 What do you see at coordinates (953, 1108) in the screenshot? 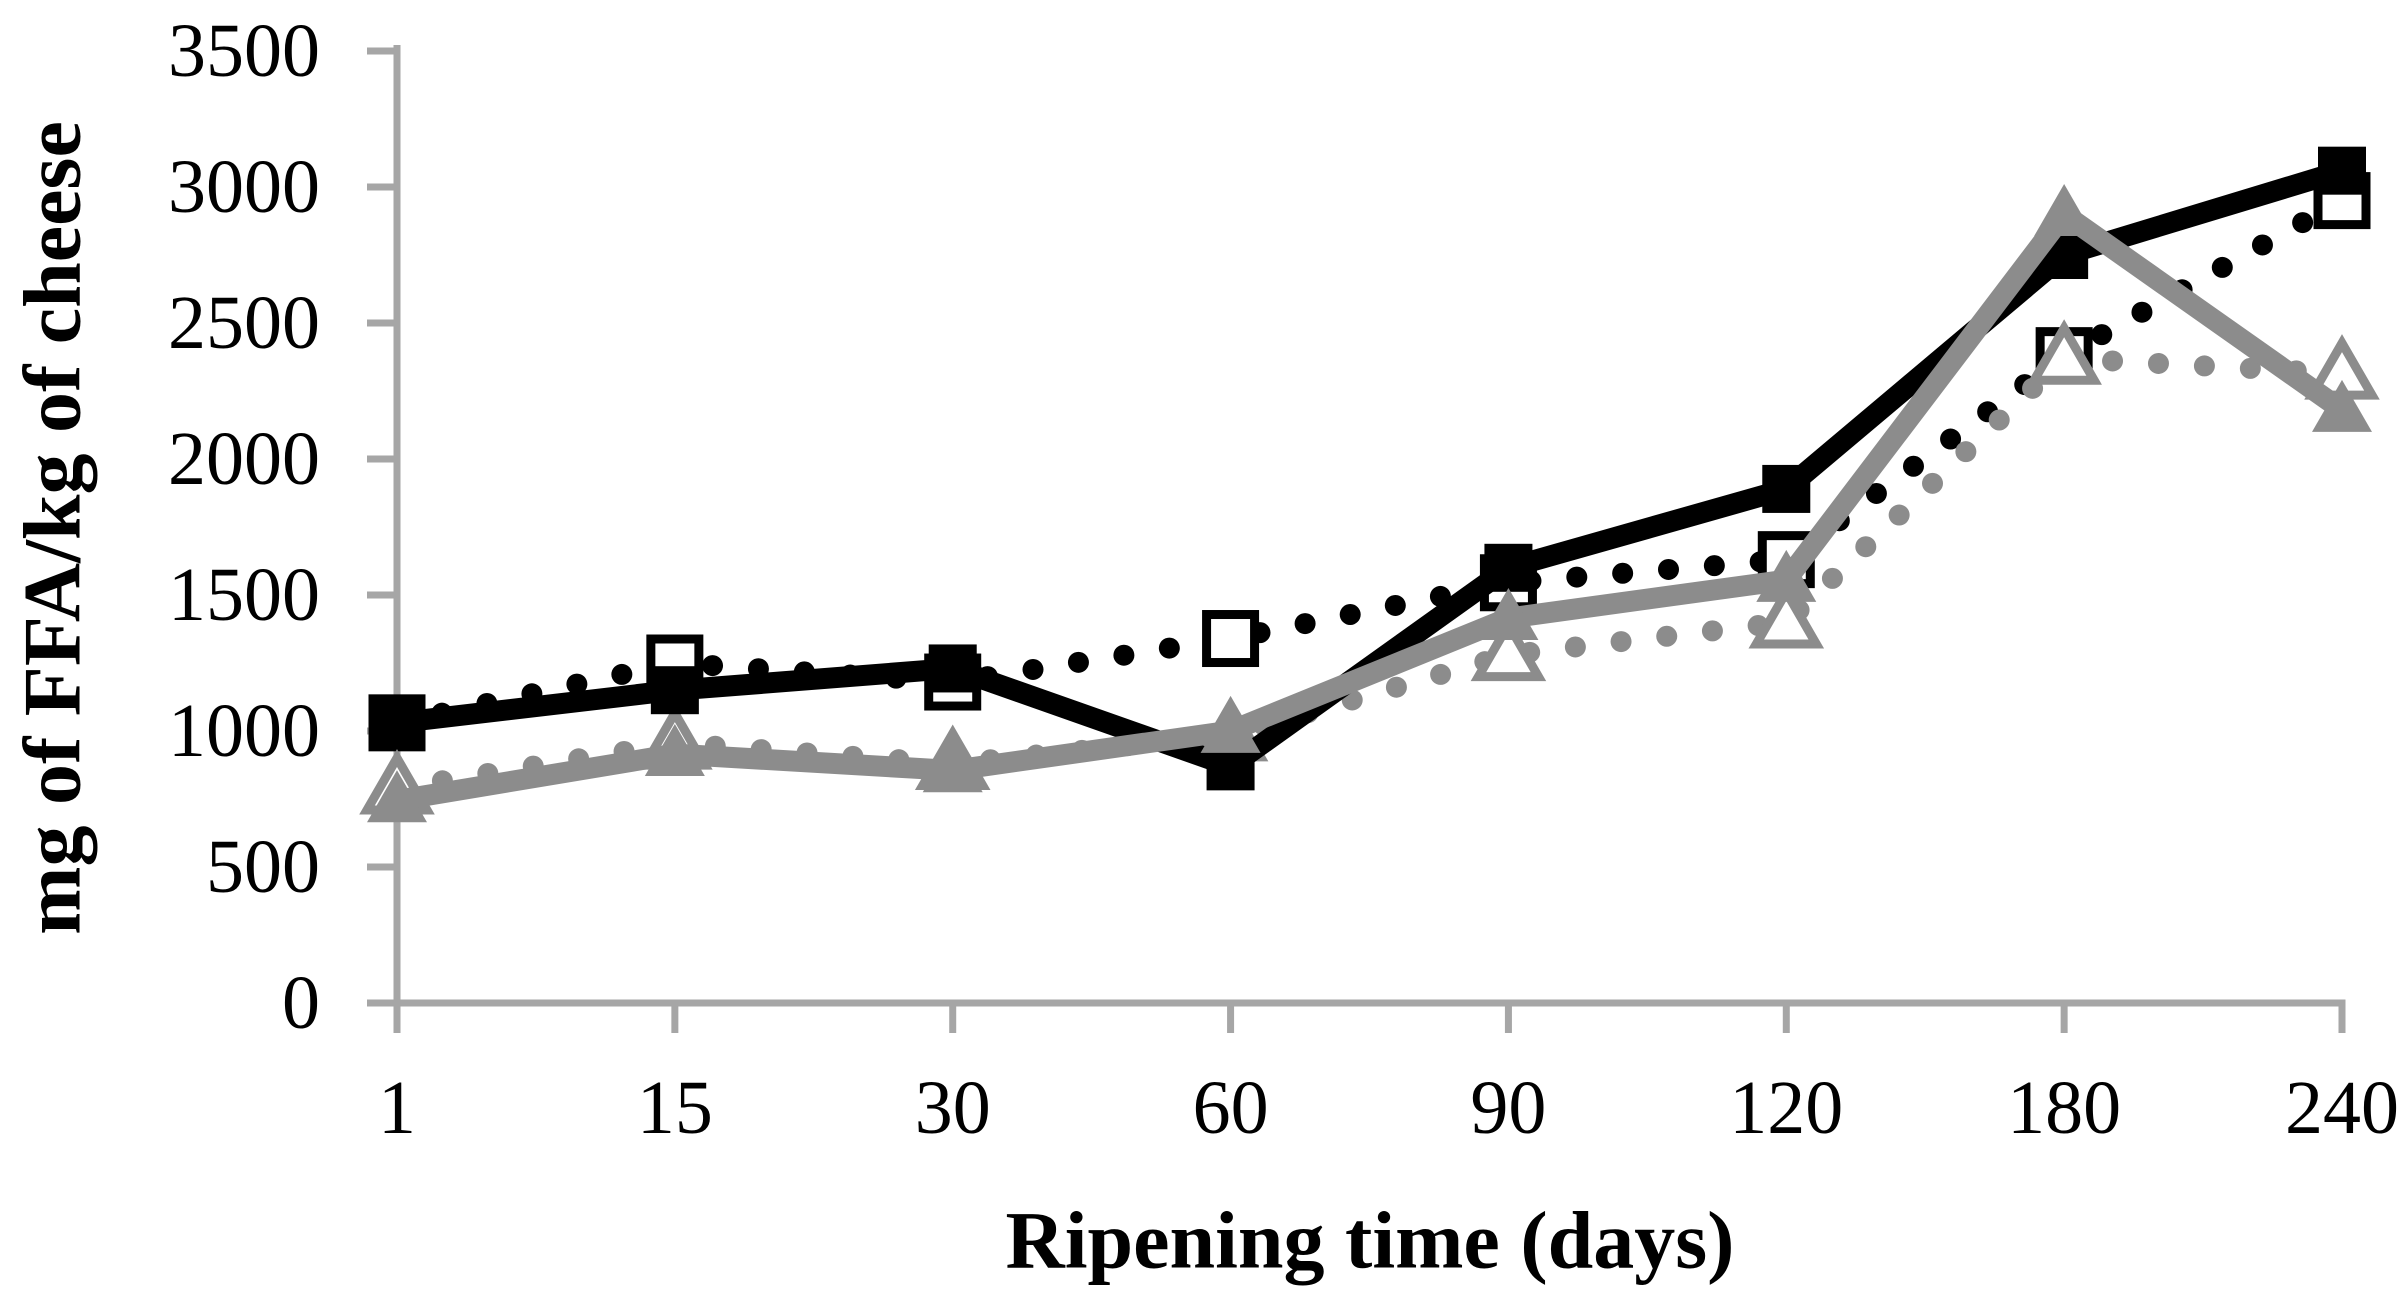
I see `x-tick-label: 30` at bounding box center [953, 1108].